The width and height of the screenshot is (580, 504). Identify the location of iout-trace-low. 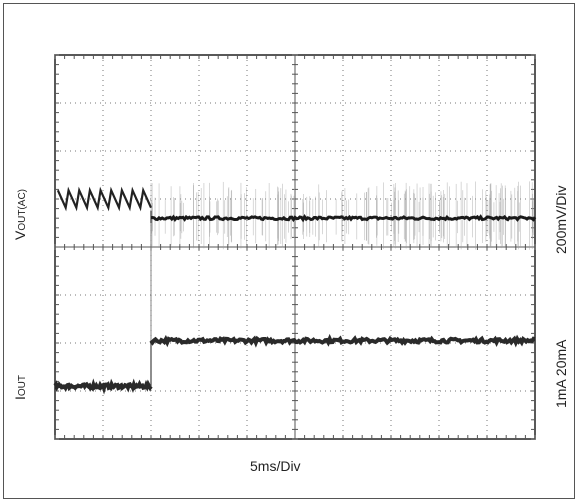
(103, 386).